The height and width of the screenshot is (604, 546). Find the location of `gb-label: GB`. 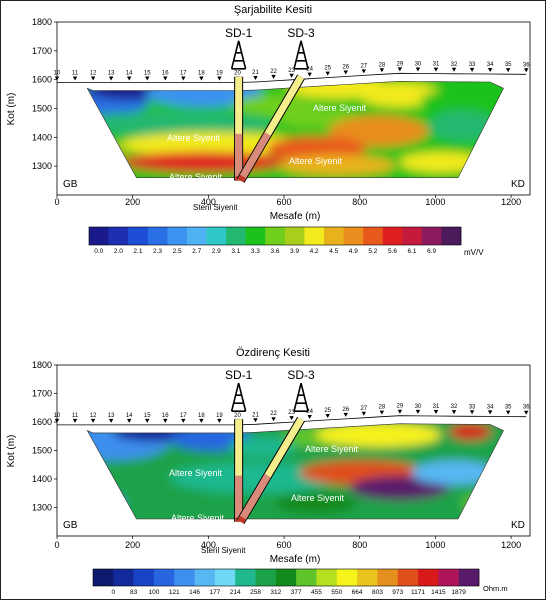

gb-label: GB is located at coordinates (70, 525).